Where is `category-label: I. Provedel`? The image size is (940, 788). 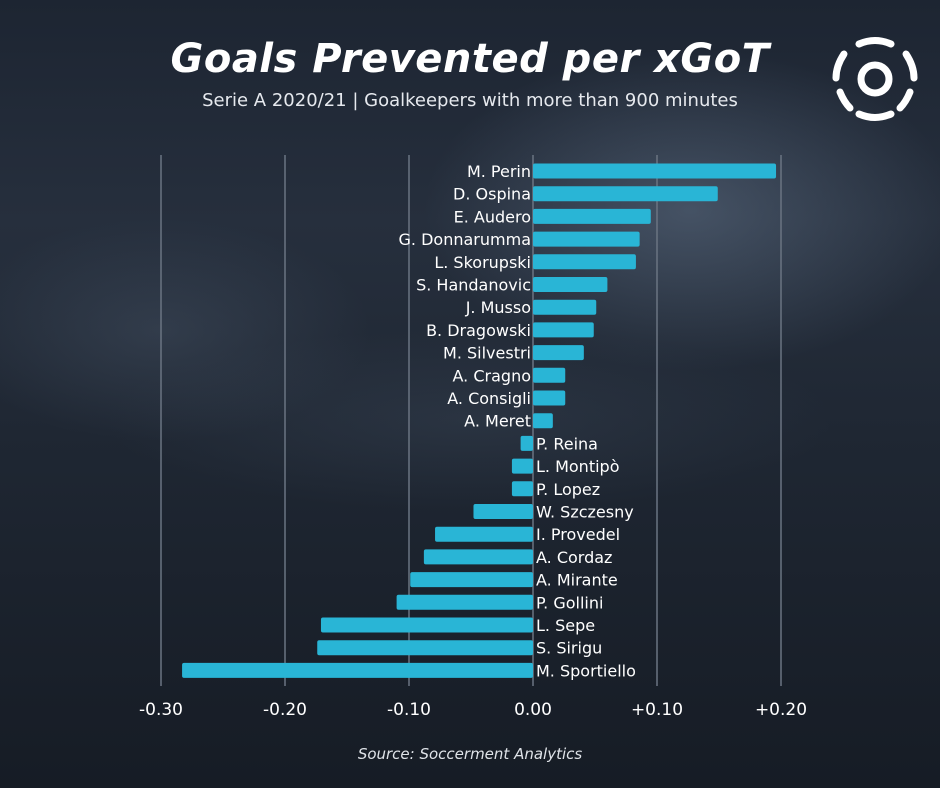 category-label: I. Provedel is located at coordinates (578, 534).